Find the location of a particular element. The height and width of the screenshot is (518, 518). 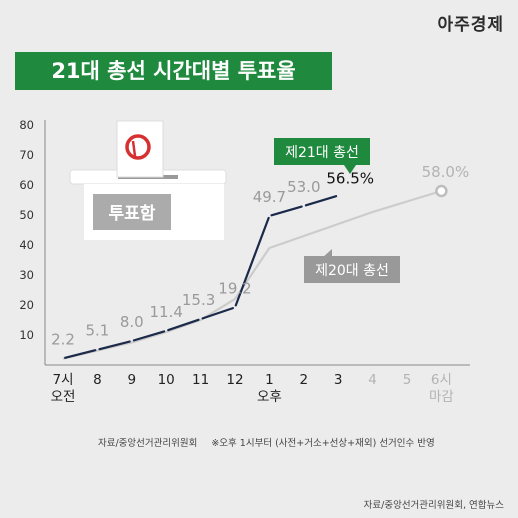

x-tick-label: 1 is located at coordinates (269, 380).